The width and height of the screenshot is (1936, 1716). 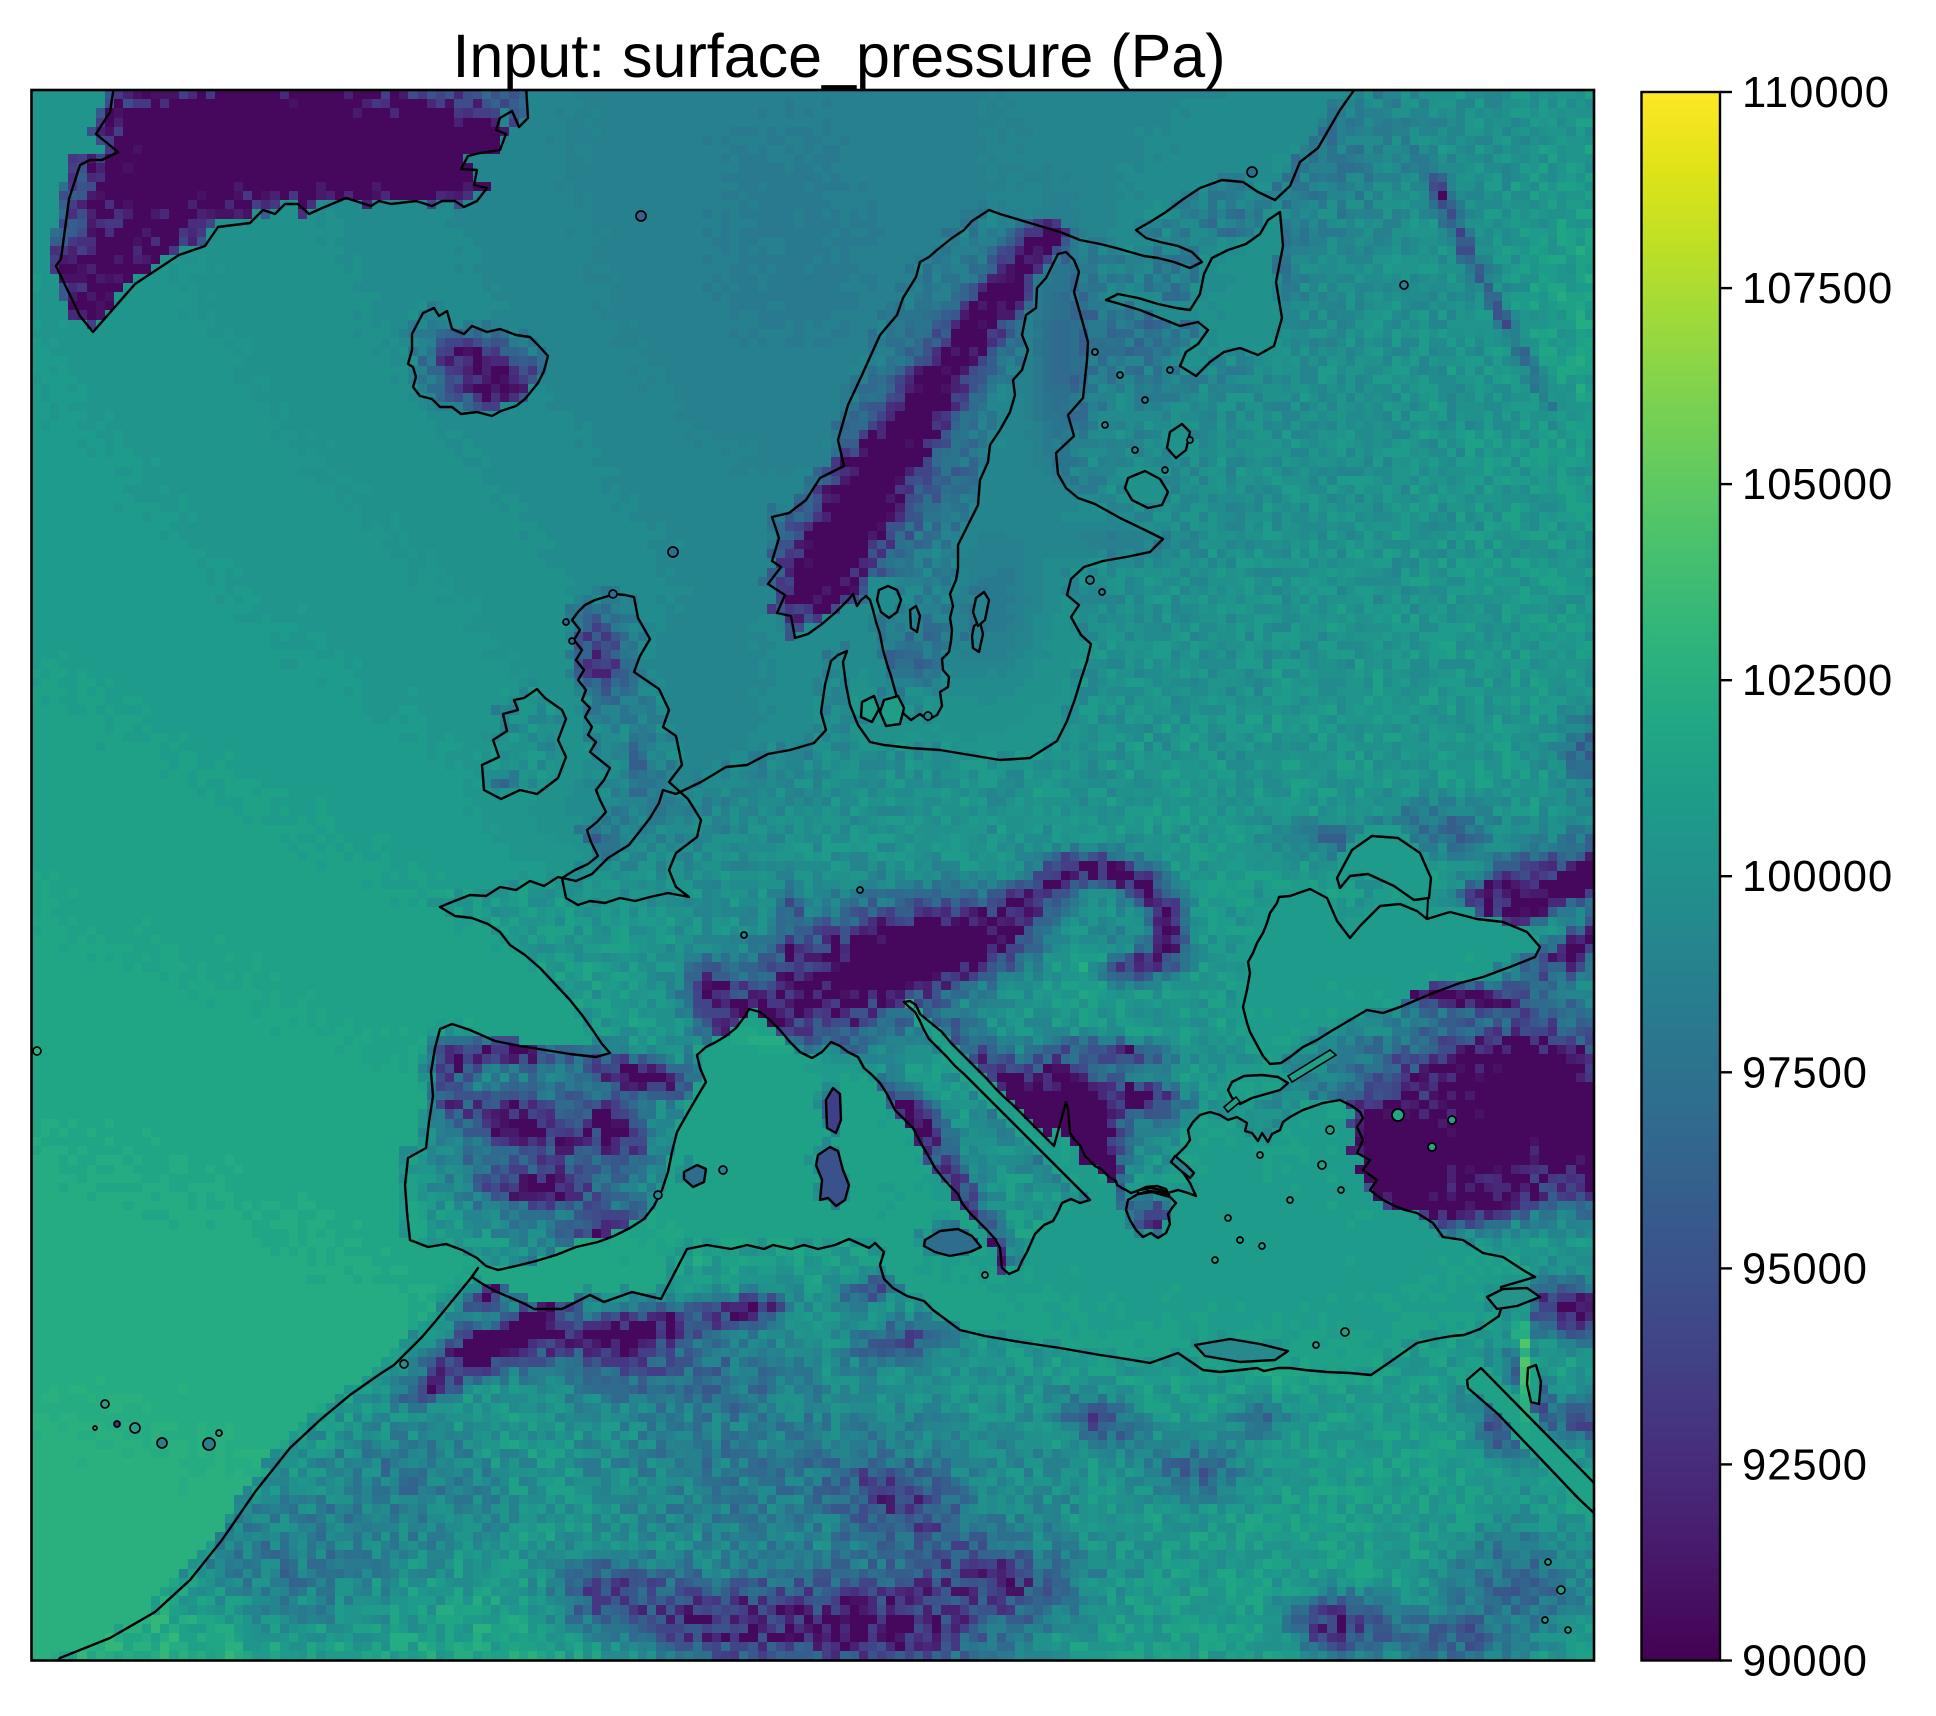 What do you see at coordinates (1817, 485) in the screenshot?
I see `svg-text: 105000` at bounding box center [1817, 485].